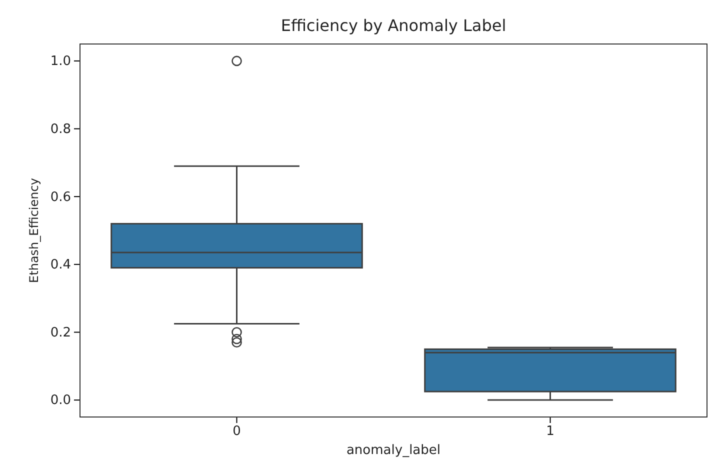 Image resolution: width=715 pixels, height=464 pixels. I want to click on y-tick-label: 0.8, so click(60, 129).